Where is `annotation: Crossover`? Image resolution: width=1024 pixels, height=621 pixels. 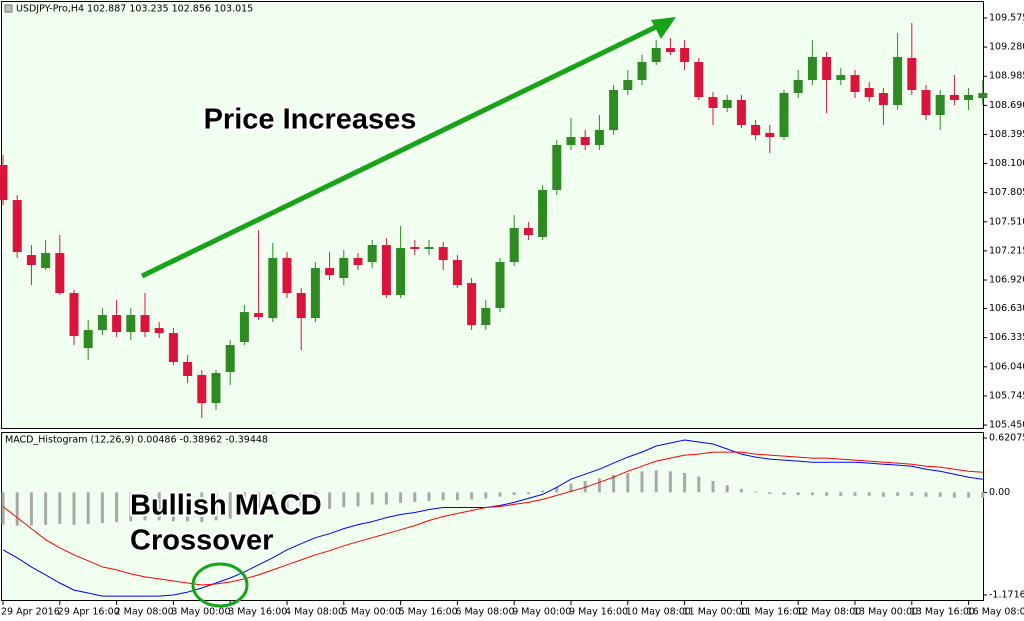 annotation: Crossover is located at coordinates (201, 541).